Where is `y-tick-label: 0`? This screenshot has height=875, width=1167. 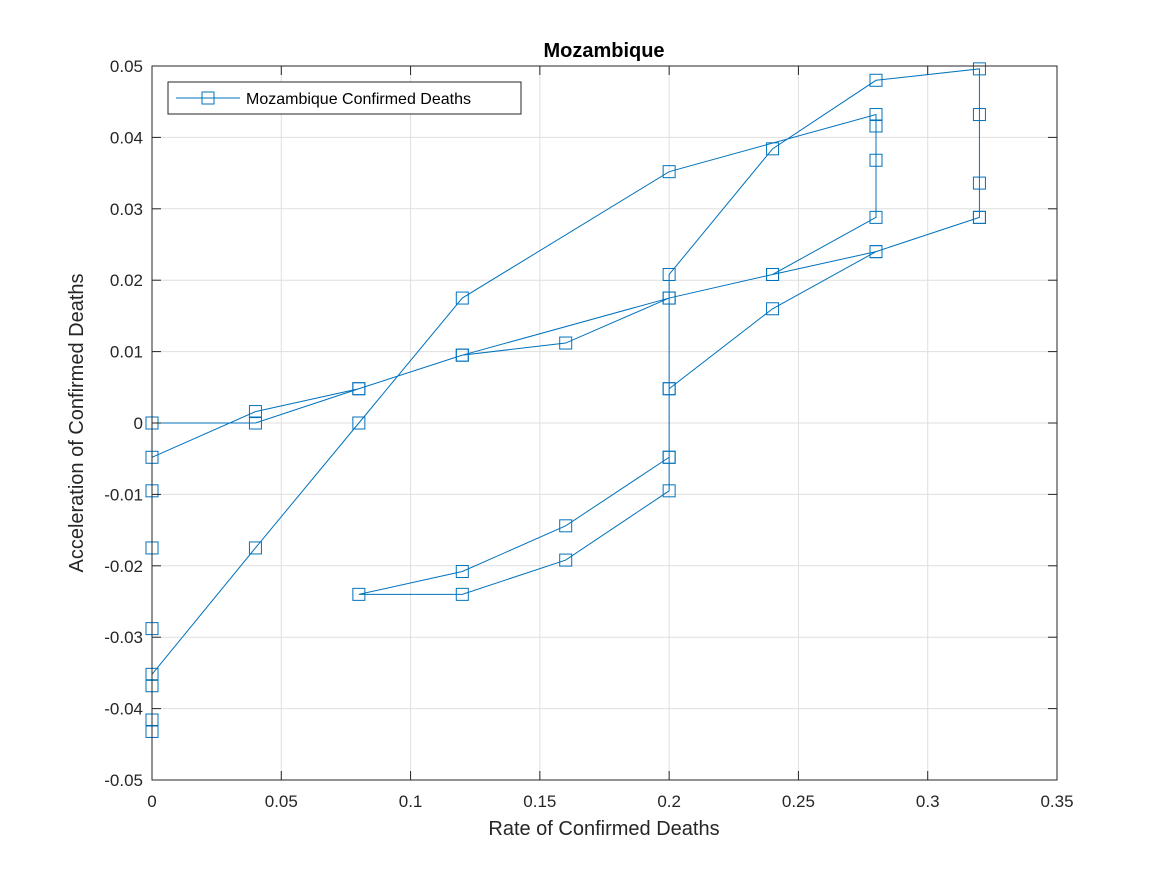
y-tick-label: 0 is located at coordinates (138, 423).